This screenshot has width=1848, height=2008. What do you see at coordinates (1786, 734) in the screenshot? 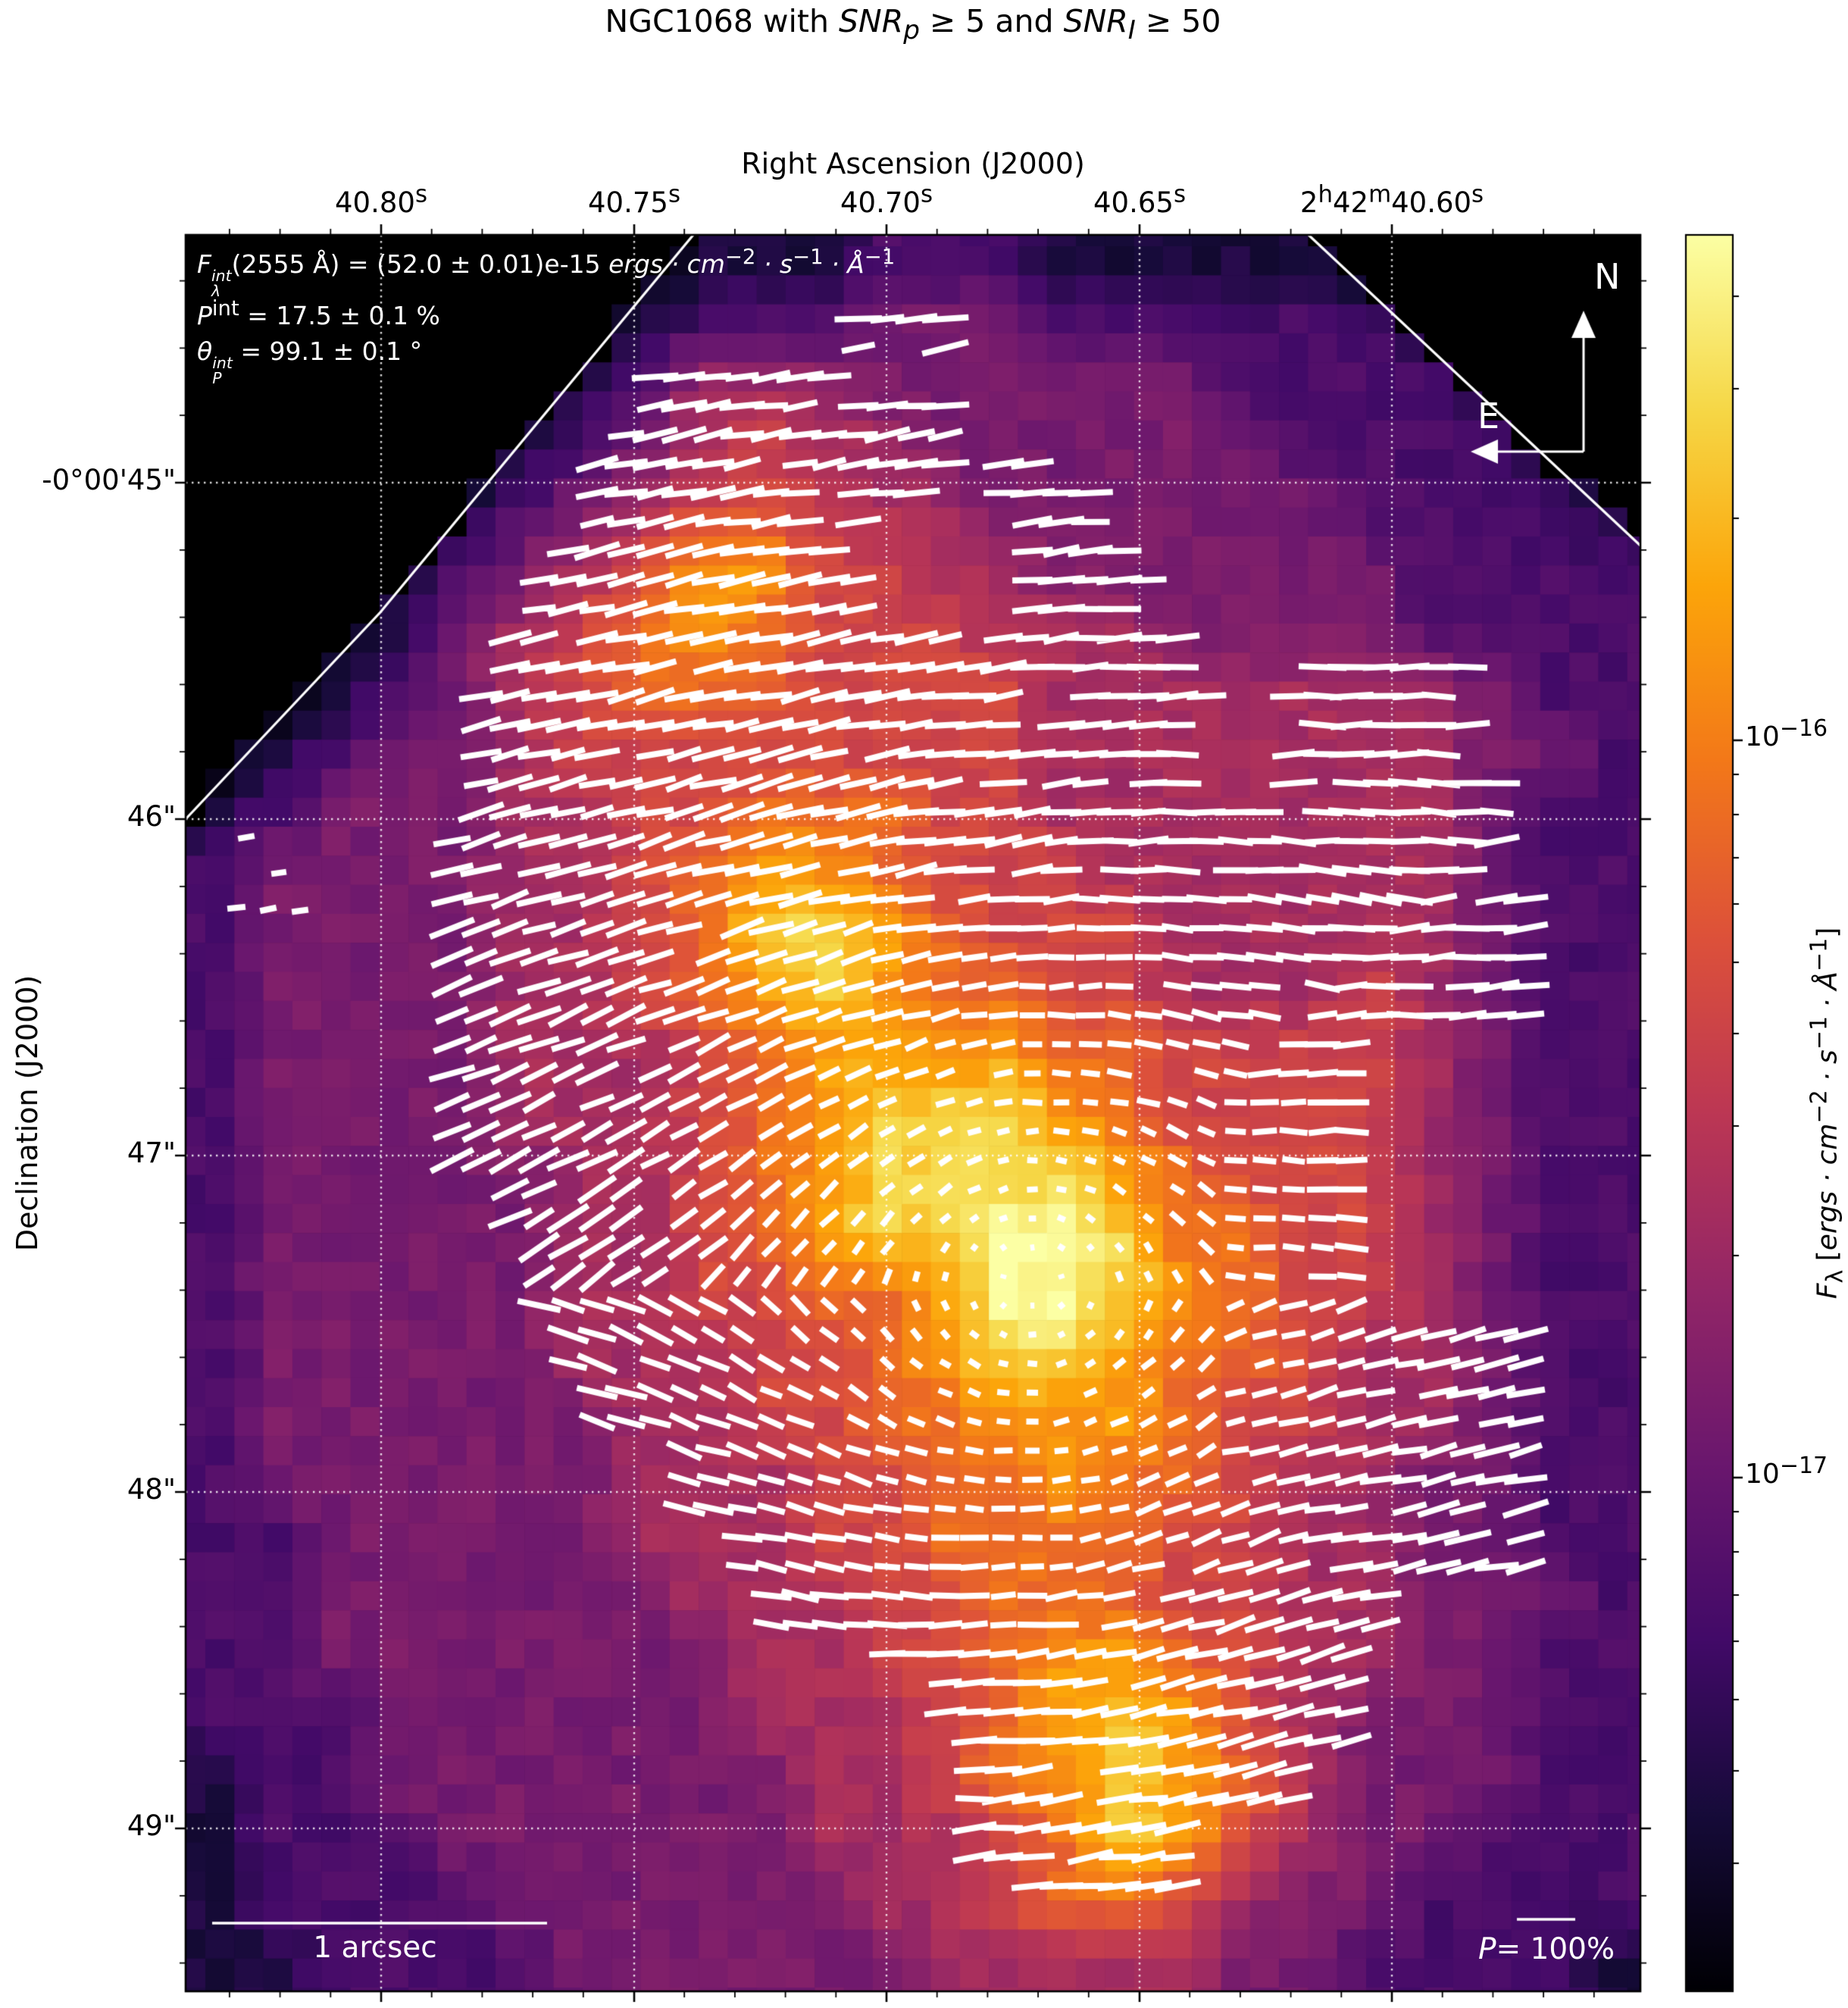
I see `colorbar-tick-label: 10−16` at bounding box center [1786, 734].